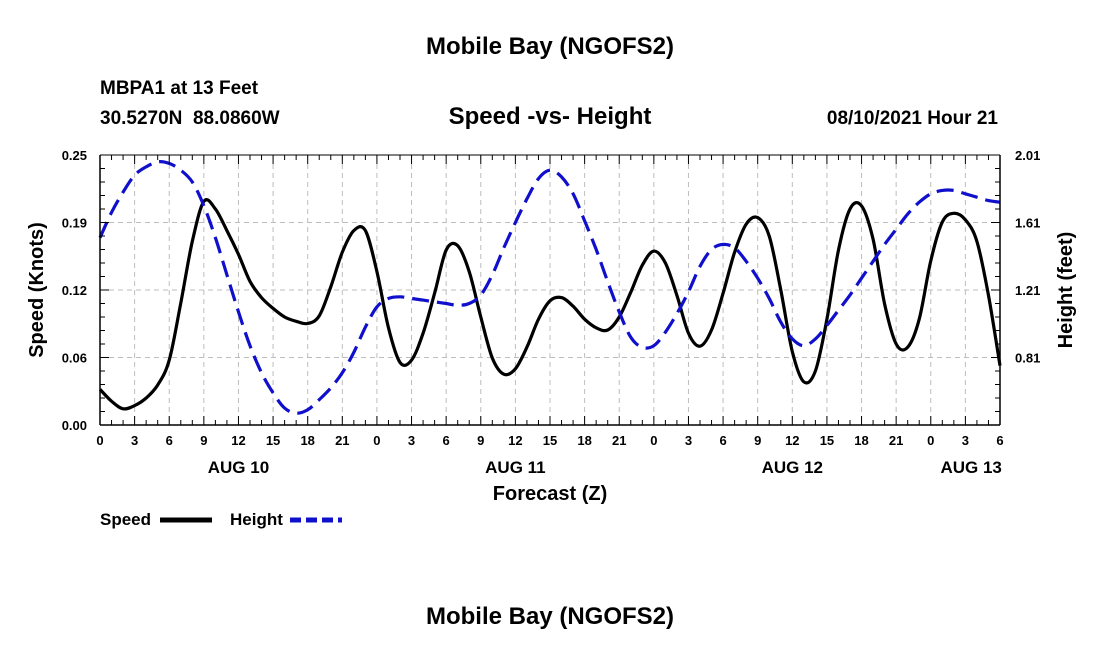  I want to click on day-label: AUG 13, so click(970, 467).